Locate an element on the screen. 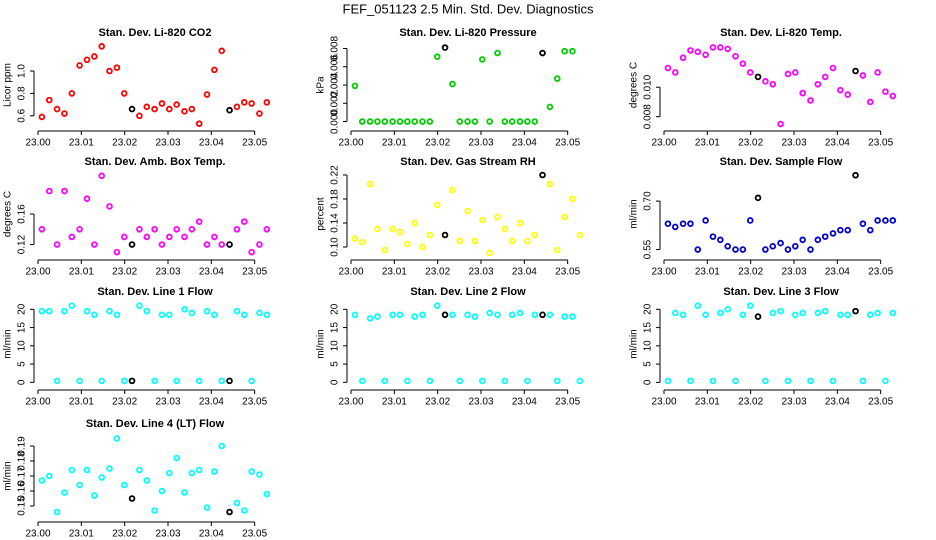 Image resolution: width=936 pixels, height=540 pixels. y-tick-label: 0.16 is located at coordinates (22, 214).